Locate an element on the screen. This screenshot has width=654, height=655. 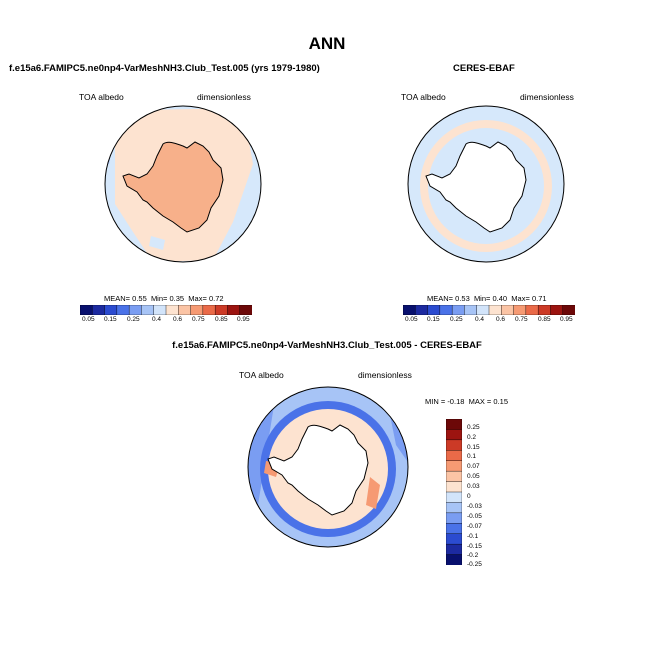
panel1-max-label: Max= is located at coordinates (197, 298).